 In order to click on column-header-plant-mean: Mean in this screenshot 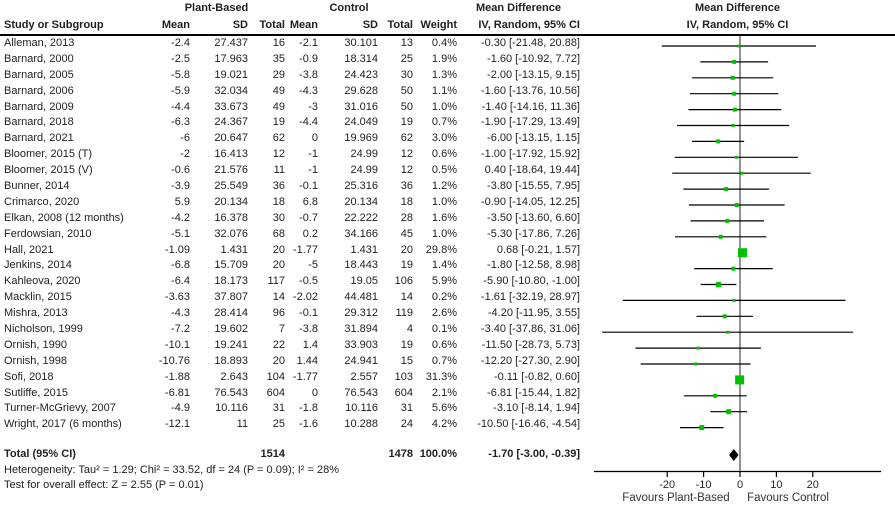, I will do `click(175, 25)`.